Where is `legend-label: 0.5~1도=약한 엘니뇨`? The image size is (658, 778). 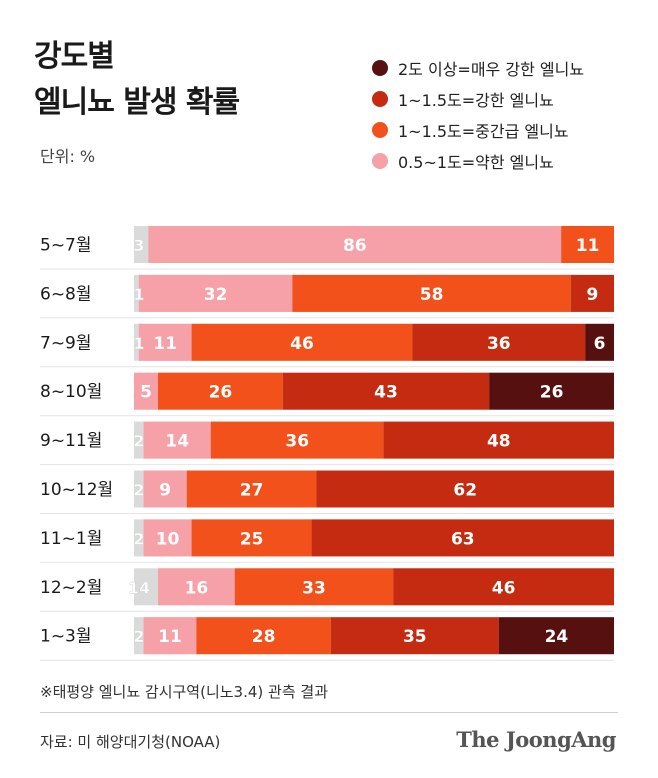
legend-label: 0.5~1도=약한 엘니뇨 is located at coordinates (476, 162).